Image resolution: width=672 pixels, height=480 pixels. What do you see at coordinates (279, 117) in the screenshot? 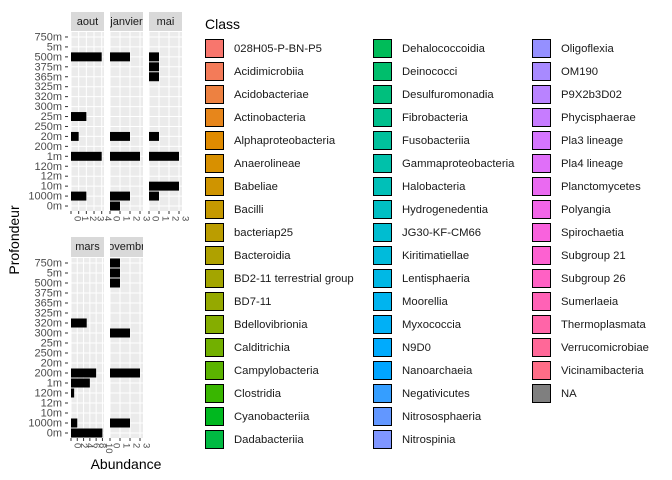
I see `legend-item: Actinobacteria` at bounding box center [279, 117].